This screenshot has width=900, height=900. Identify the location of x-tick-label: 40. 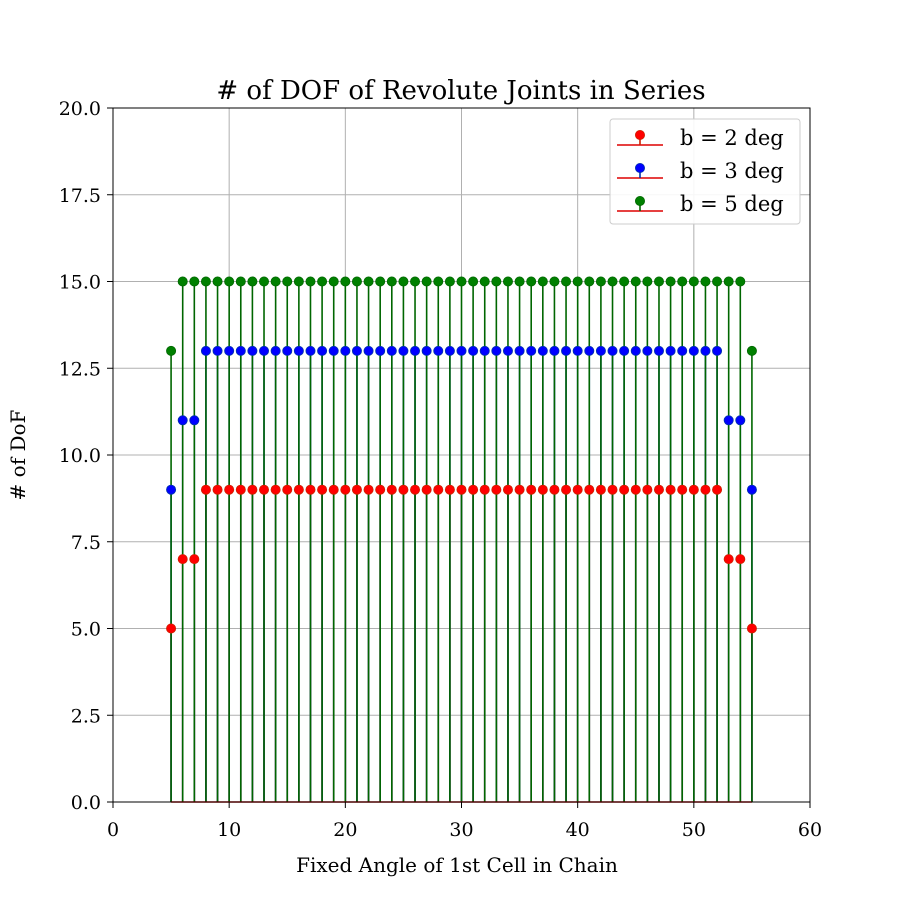
(578, 830).